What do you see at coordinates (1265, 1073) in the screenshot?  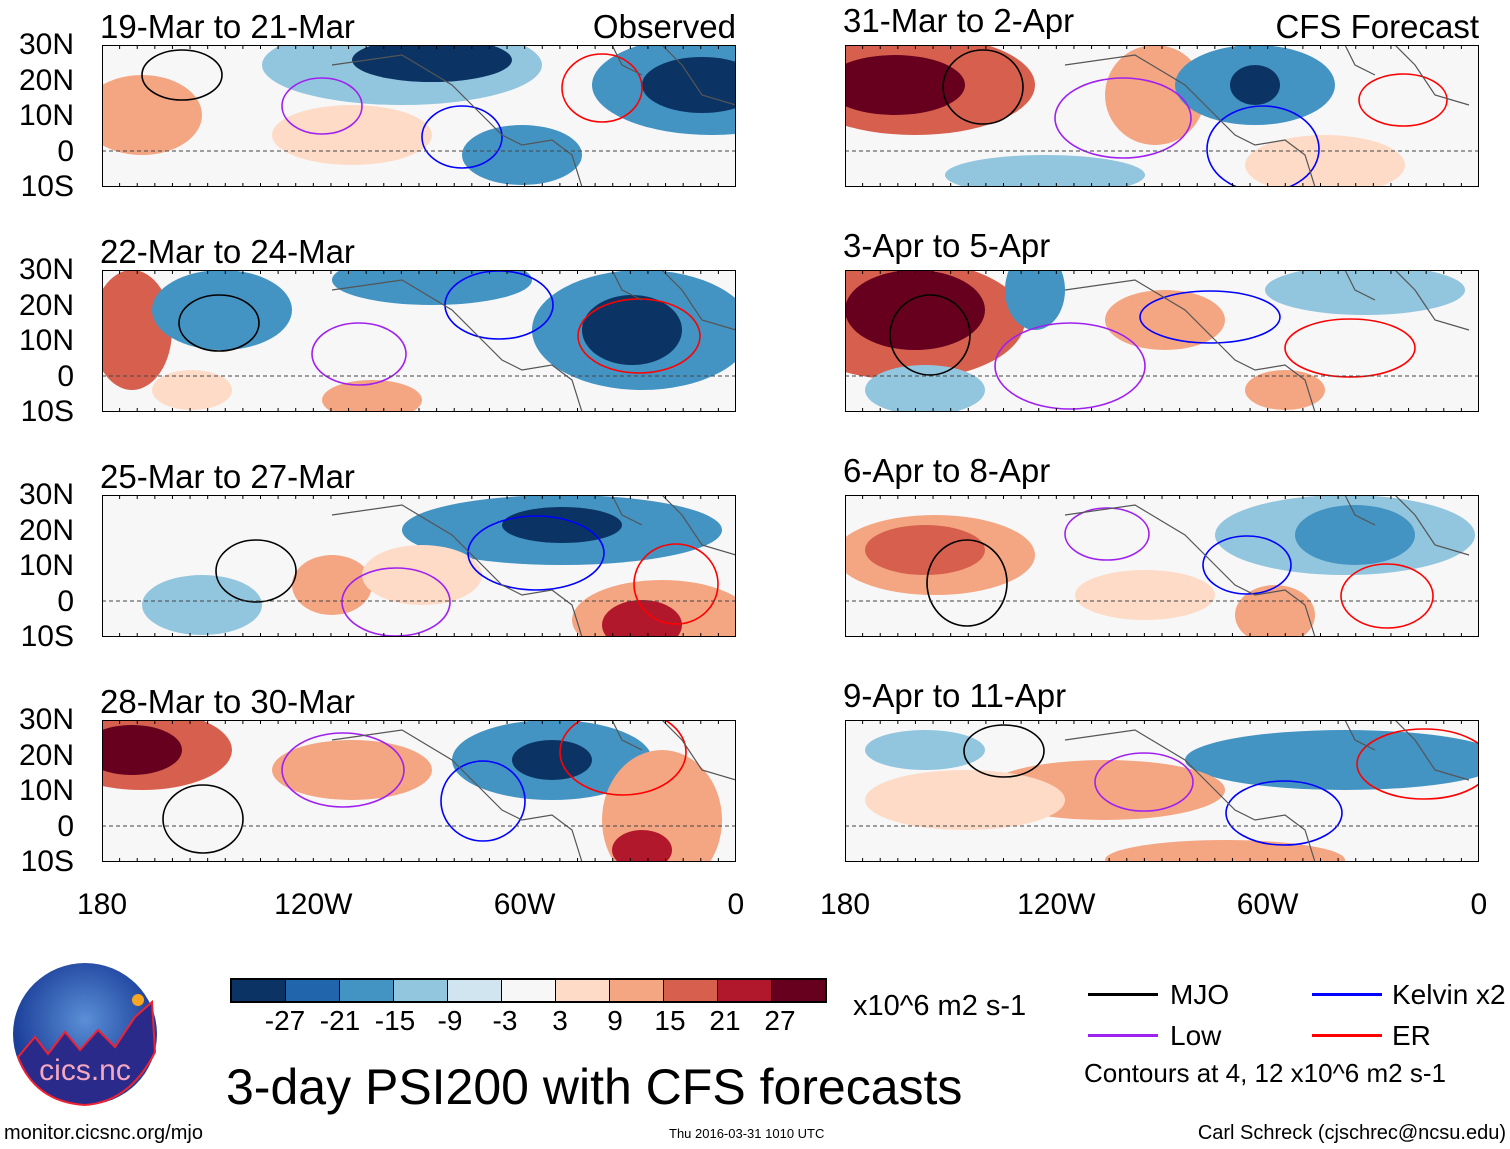 I see `contour-note: Contours at 4, 12 x10^6 m2 s-1` at bounding box center [1265, 1073].